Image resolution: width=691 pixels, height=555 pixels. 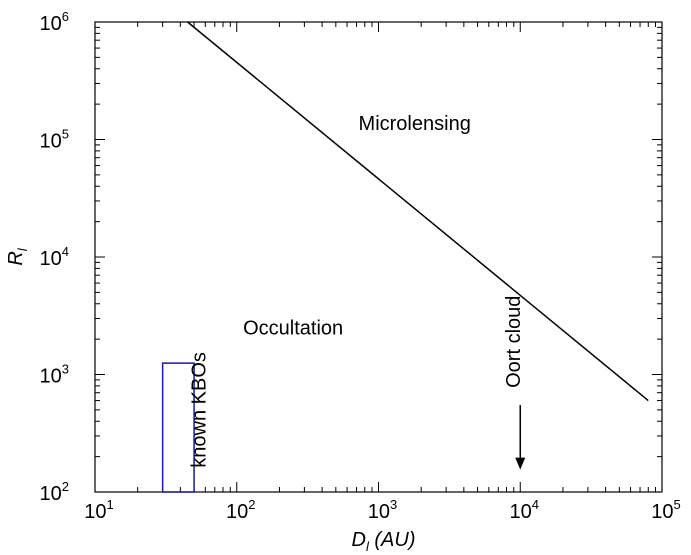 I want to click on x-tick-label: 10³, so click(x=382, y=510).